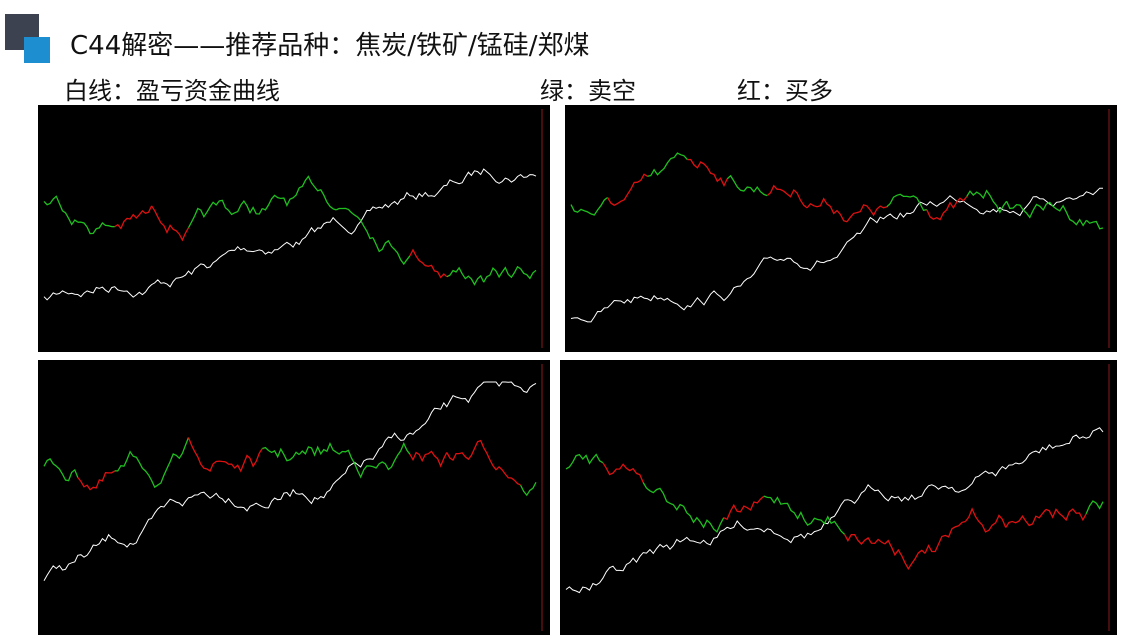 The height and width of the screenshot is (637, 1143). What do you see at coordinates (785, 91) in the screenshot?
I see `legend-red: 红：买多` at bounding box center [785, 91].